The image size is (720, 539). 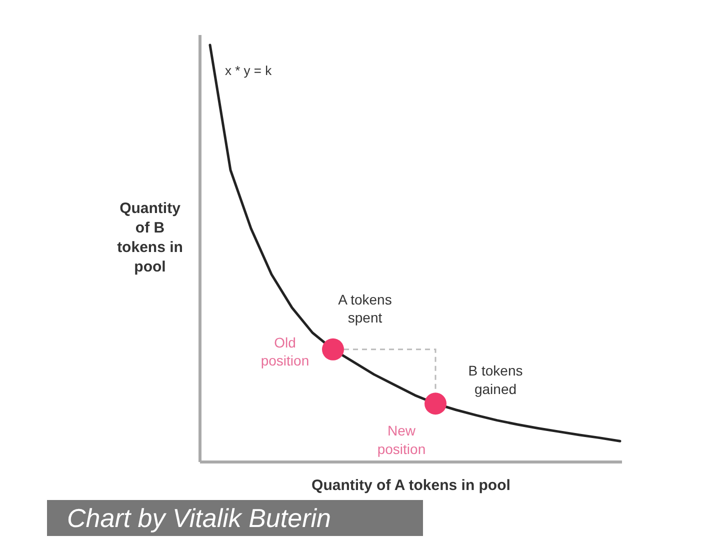 What do you see at coordinates (401, 439) in the screenshot?
I see `annotation: New position` at bounding box center [401, 439].